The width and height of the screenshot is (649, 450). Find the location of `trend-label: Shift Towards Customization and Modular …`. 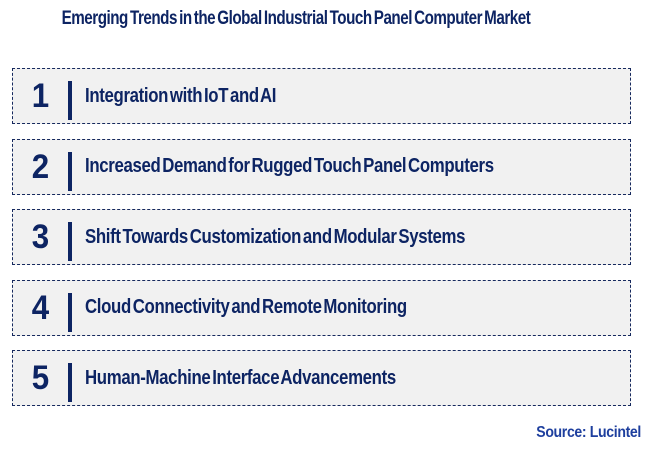

trend-label: Shift Towards Customization and Modular … is located at coordinates (275, 236).